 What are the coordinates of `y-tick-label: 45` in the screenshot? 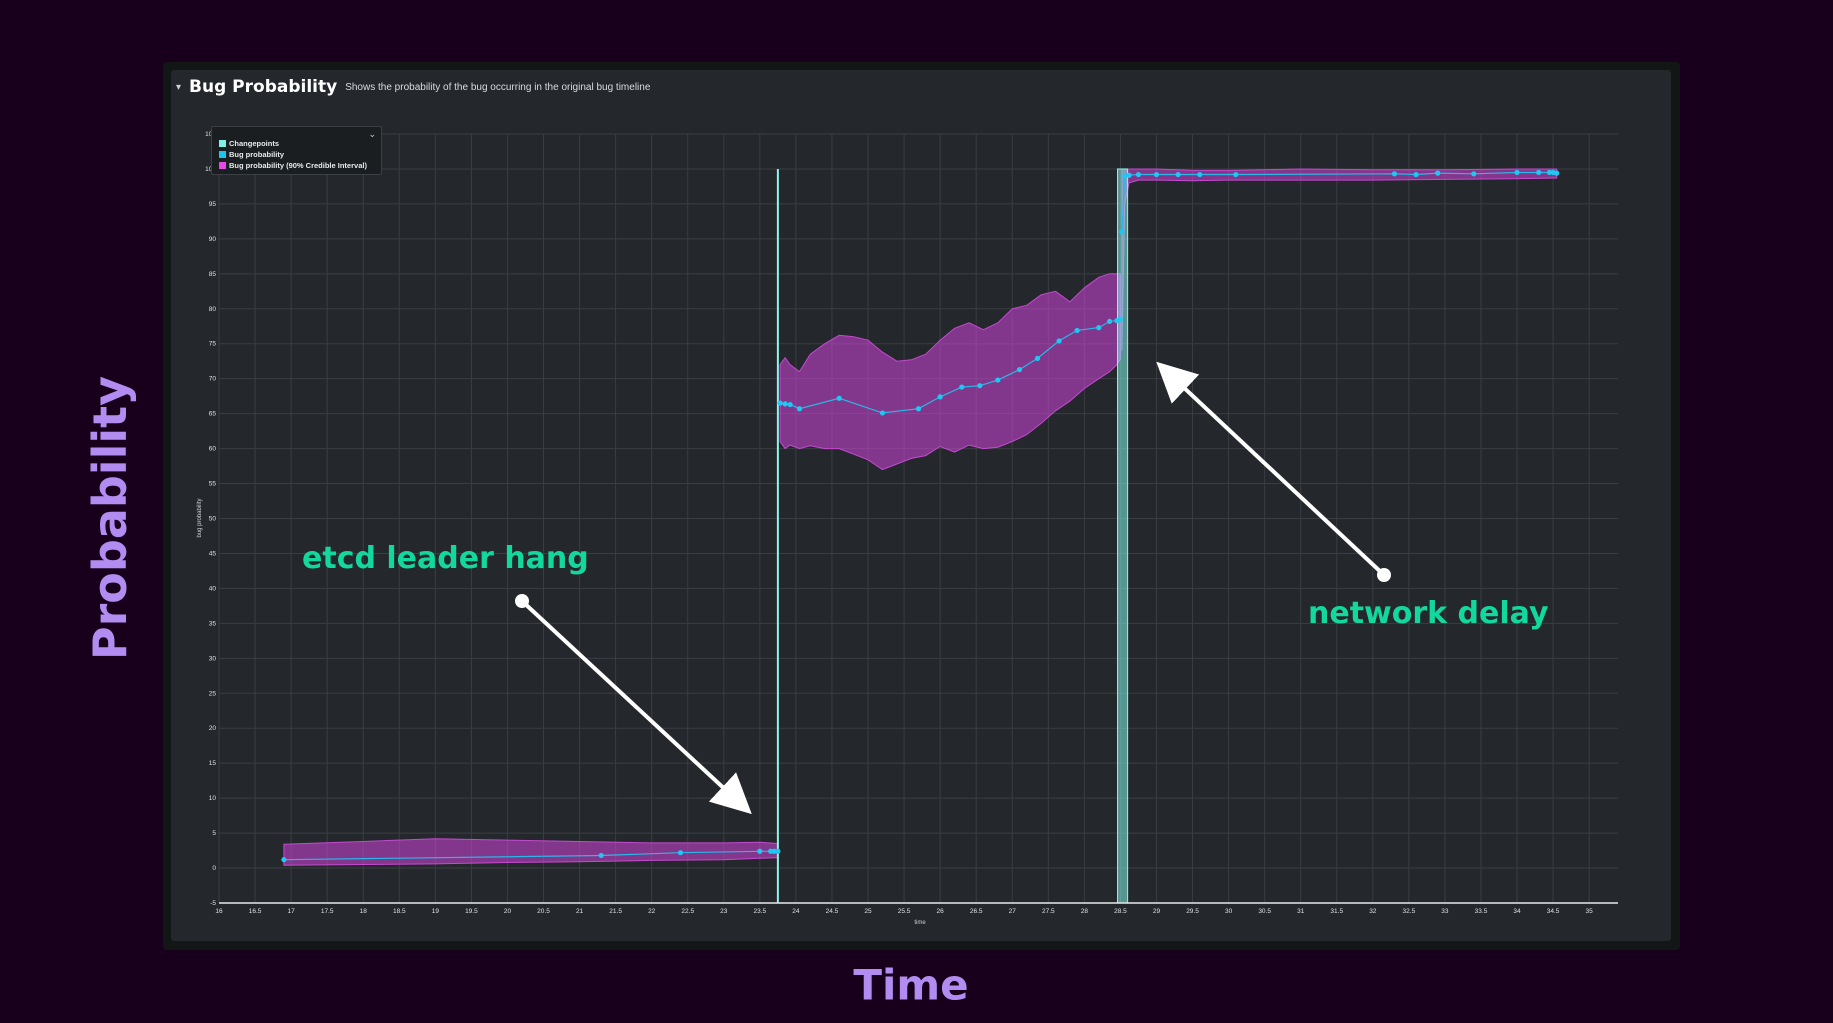 It's located at (213, 553).